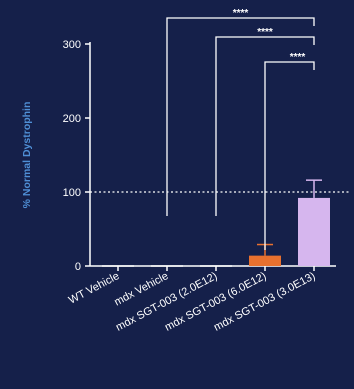  What do you see at coordinates (72, 45) in the screenshot?
I see `y-tick-label: 300` at bounding box center [72, 45].